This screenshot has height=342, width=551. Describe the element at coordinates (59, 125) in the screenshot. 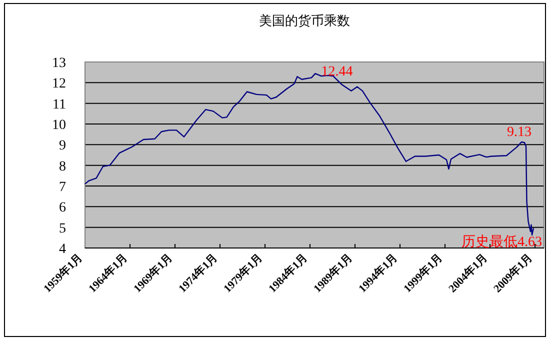

I see `y-tick-label: 10` at that location.